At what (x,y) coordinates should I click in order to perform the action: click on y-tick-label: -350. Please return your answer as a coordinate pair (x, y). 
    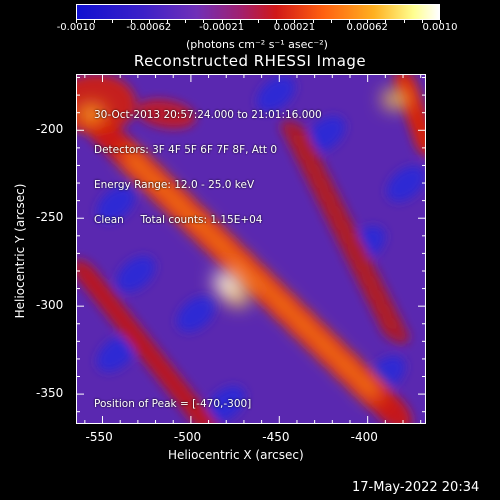
    Looking at the image, I should click on (50, 393).